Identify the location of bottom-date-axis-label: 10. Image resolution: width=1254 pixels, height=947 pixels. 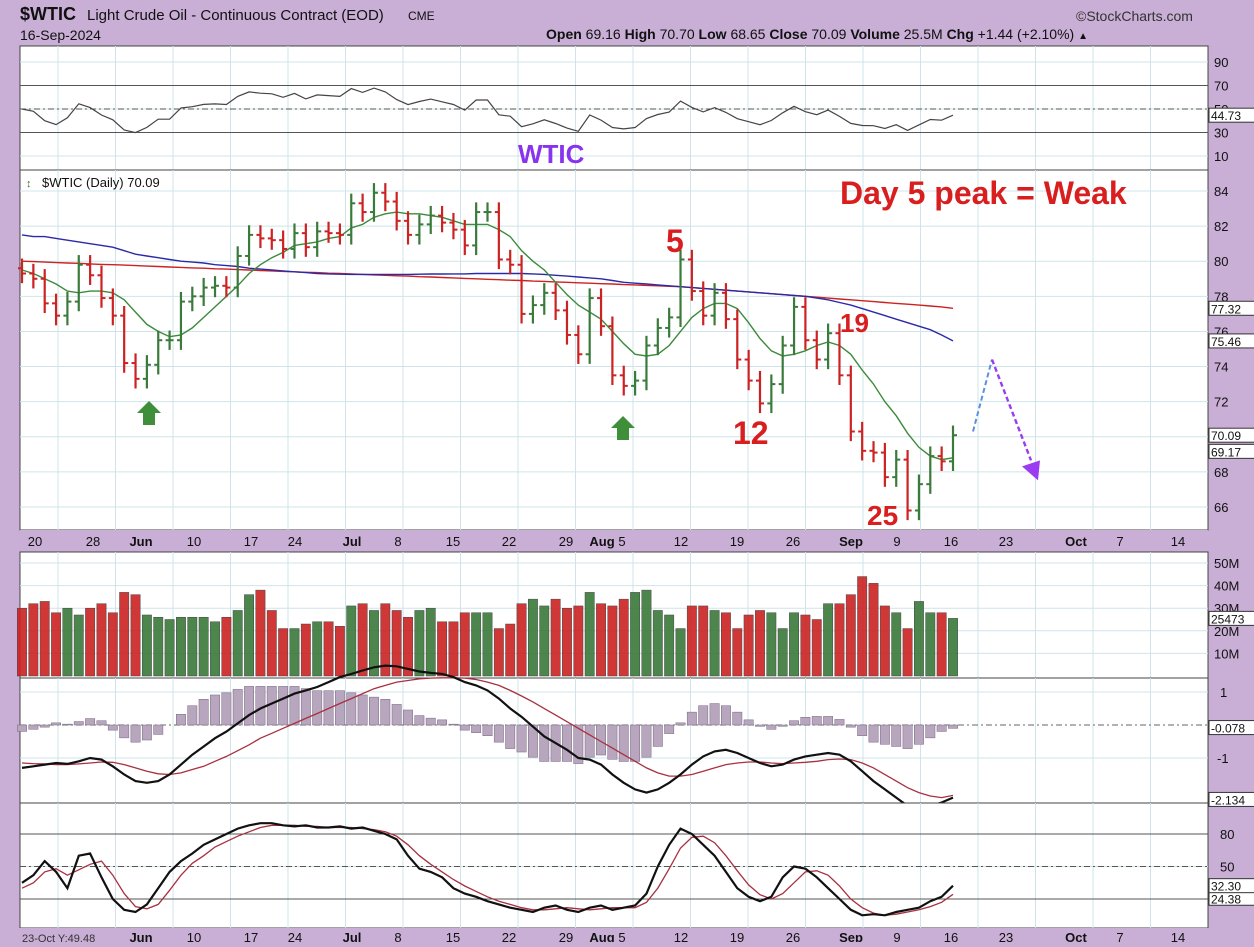
(194, 936).